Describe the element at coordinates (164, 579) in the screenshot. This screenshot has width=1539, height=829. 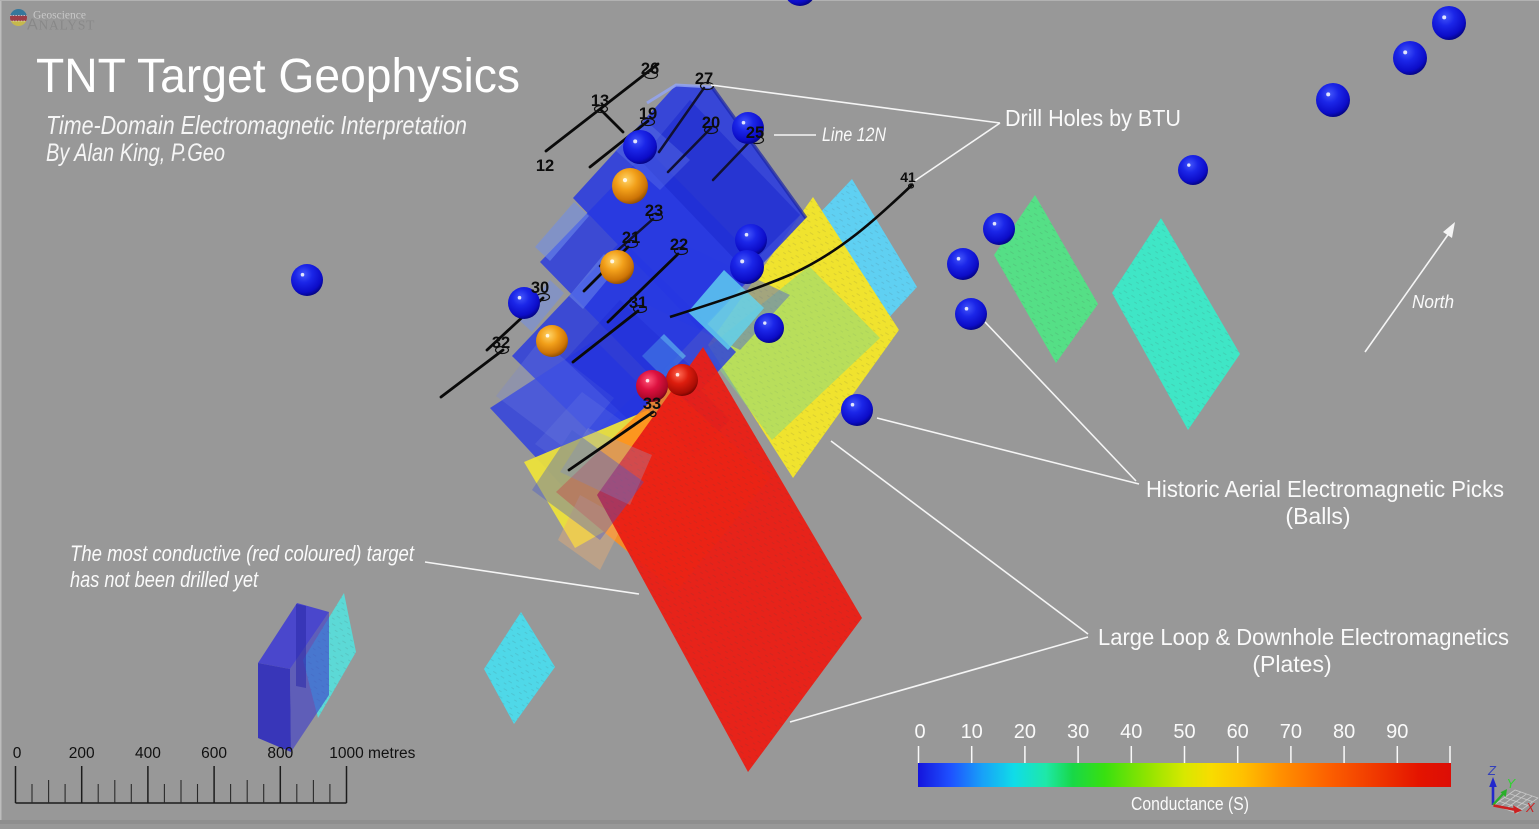
I see `svg-text: has not been drilled yet` at that location.